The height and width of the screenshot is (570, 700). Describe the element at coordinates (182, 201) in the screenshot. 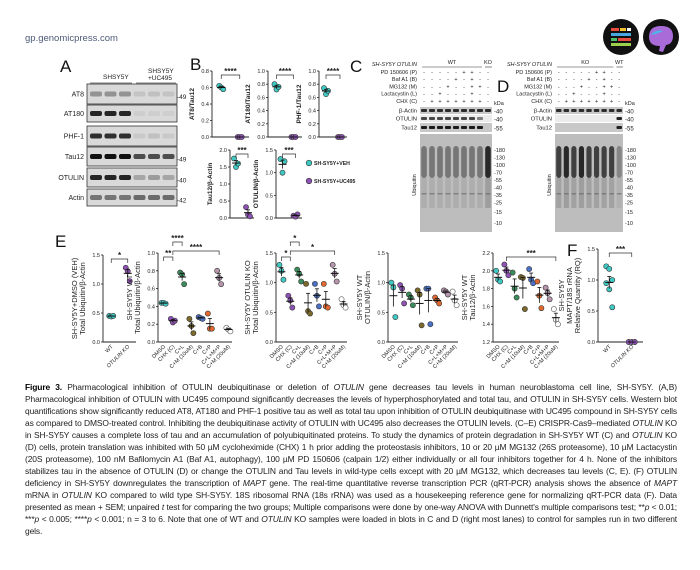

I see `molecular-weight-marker: -42` at that location.